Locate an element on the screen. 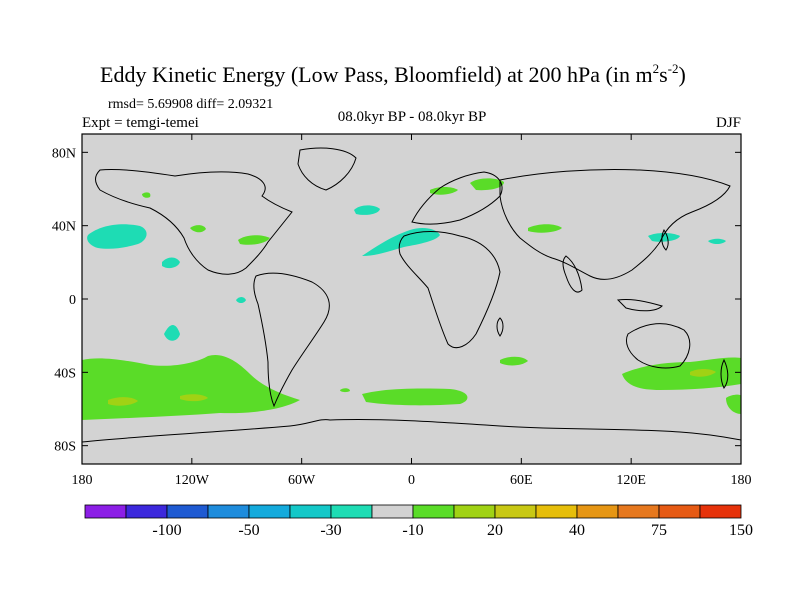 This screenshot has width=800, height=600. neg-region-north-africa is located at coordinates (401, 241).